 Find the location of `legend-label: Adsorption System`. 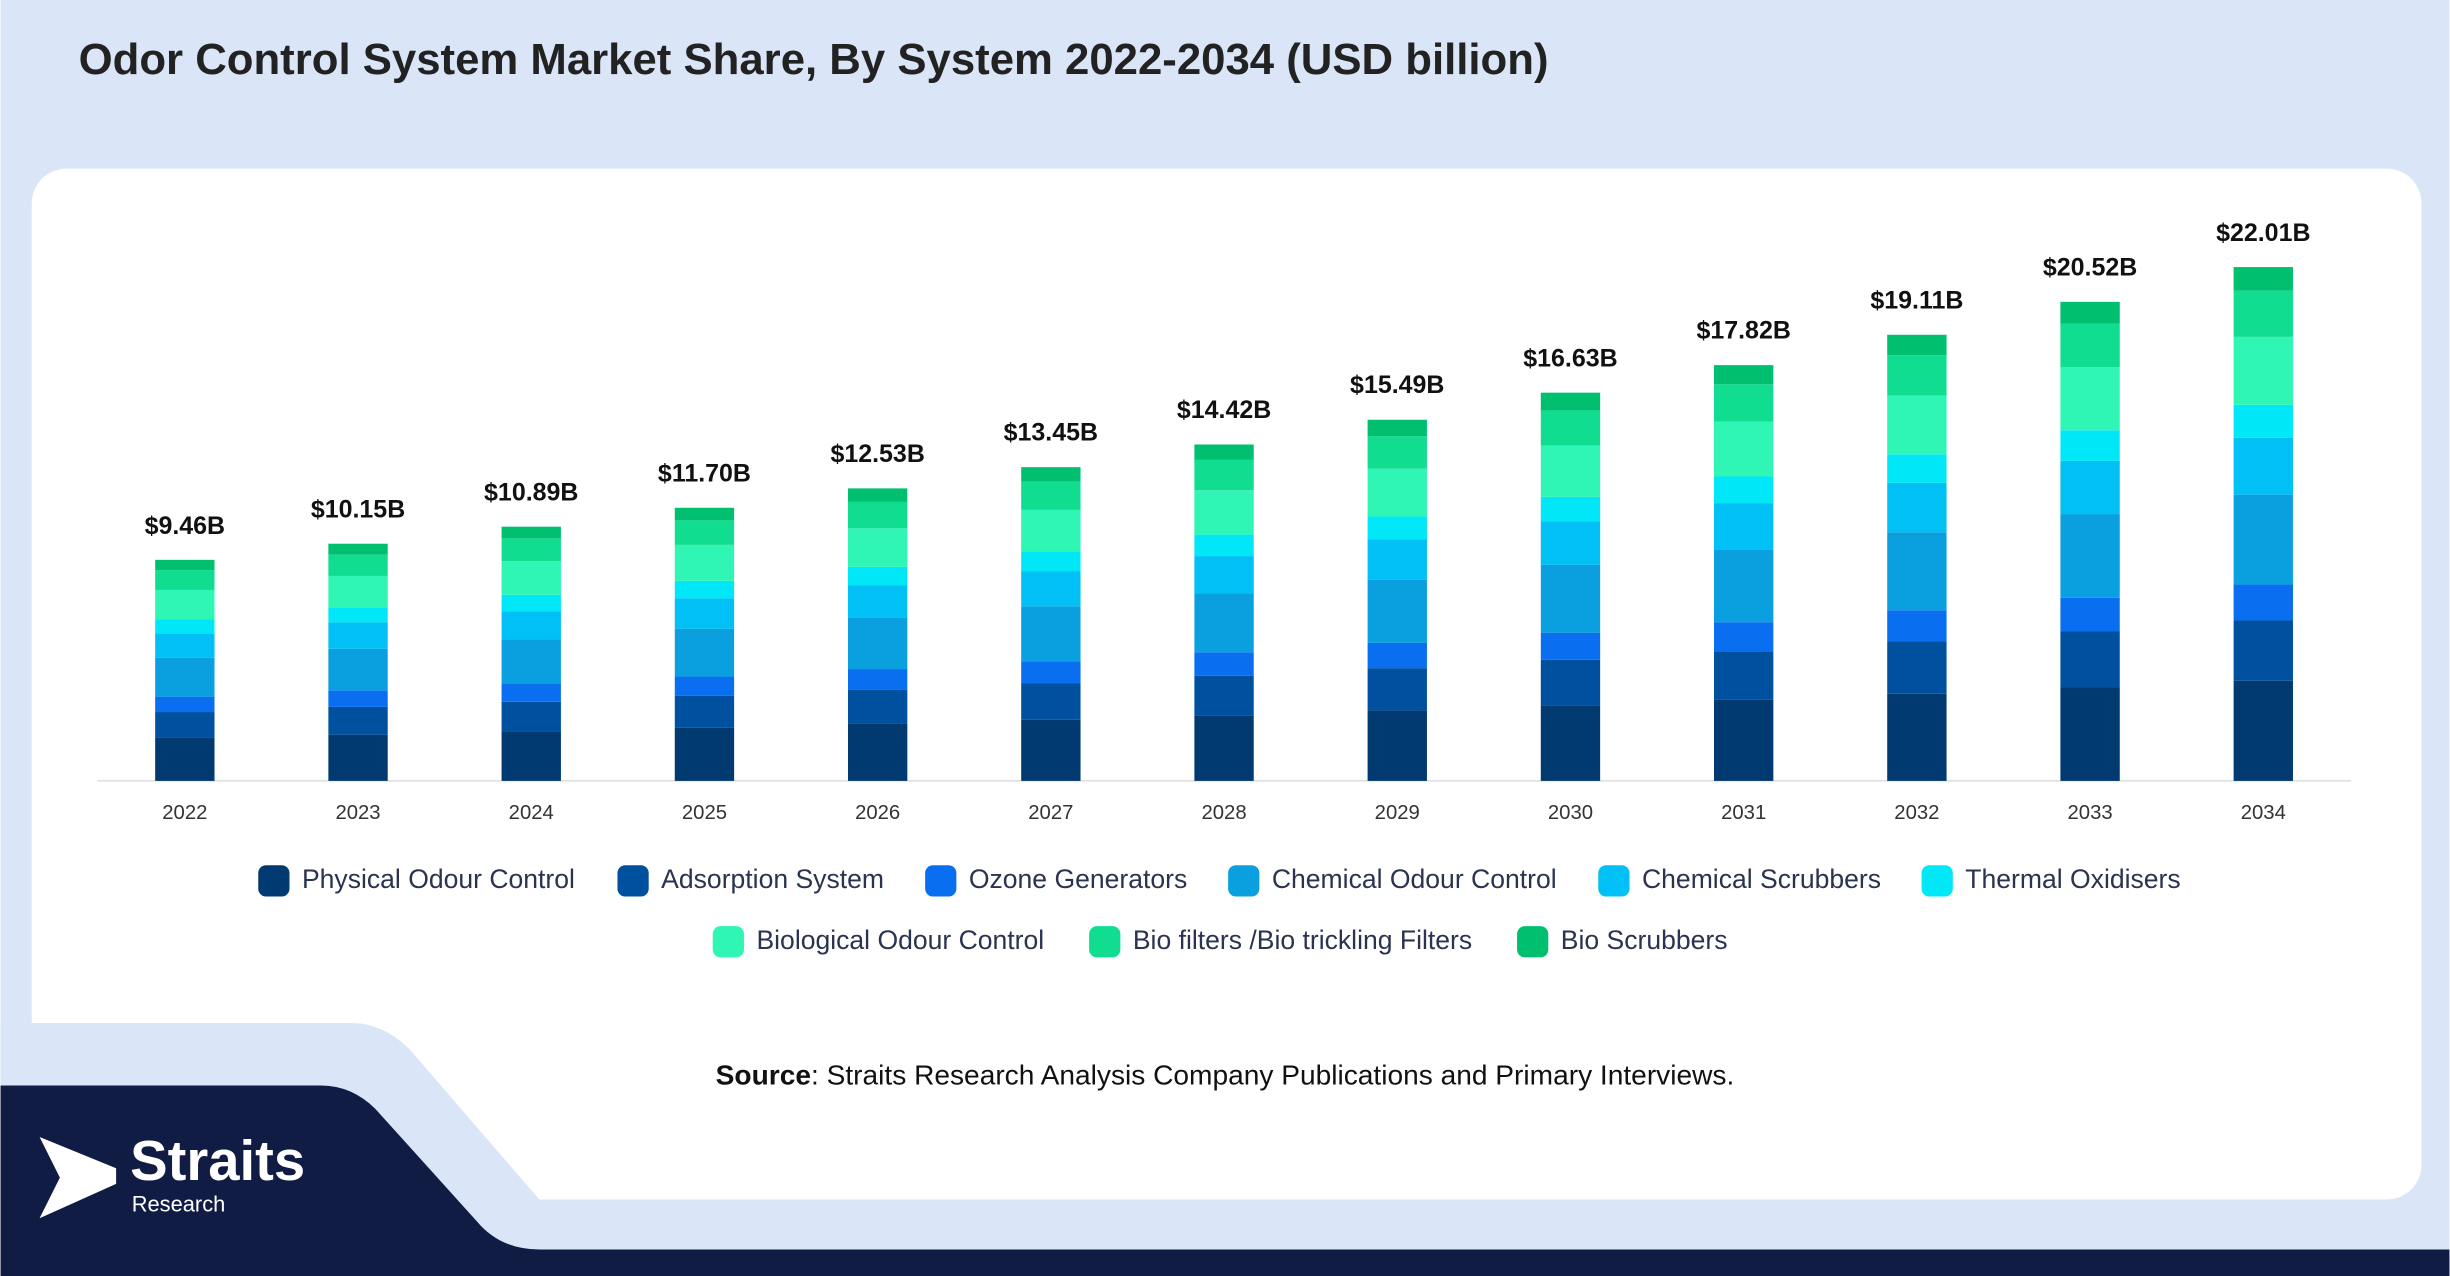

legend-label: Adsorption System is located at coordinates (772, 879).